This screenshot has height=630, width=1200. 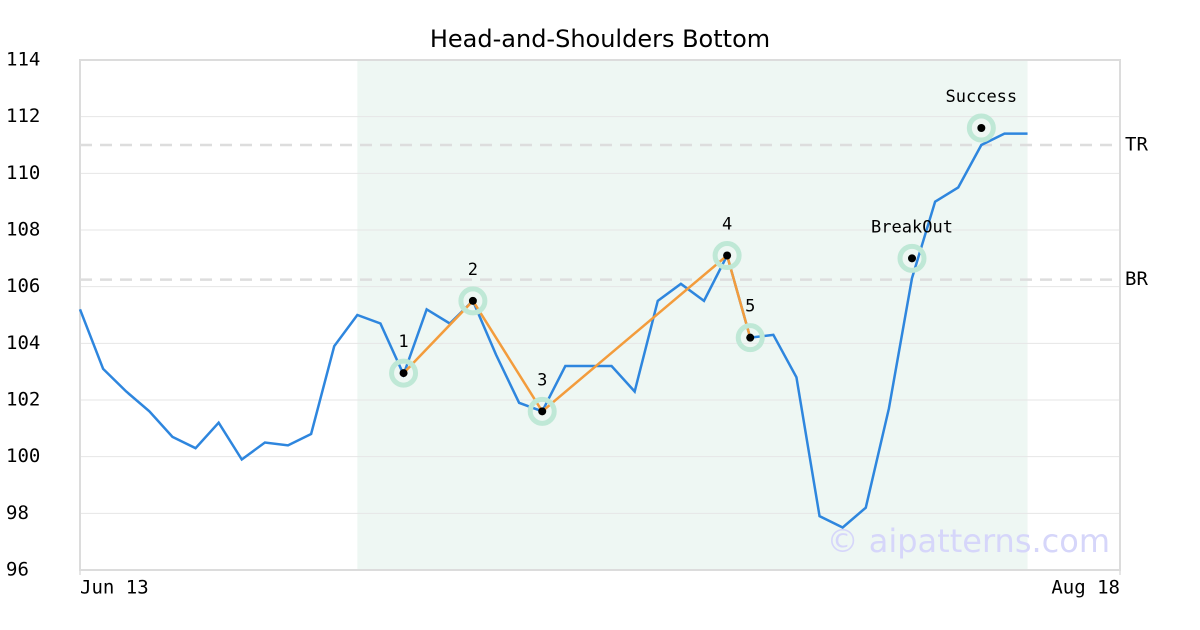 I want to click on event-point-label: Success, so click(x=982, y=97).